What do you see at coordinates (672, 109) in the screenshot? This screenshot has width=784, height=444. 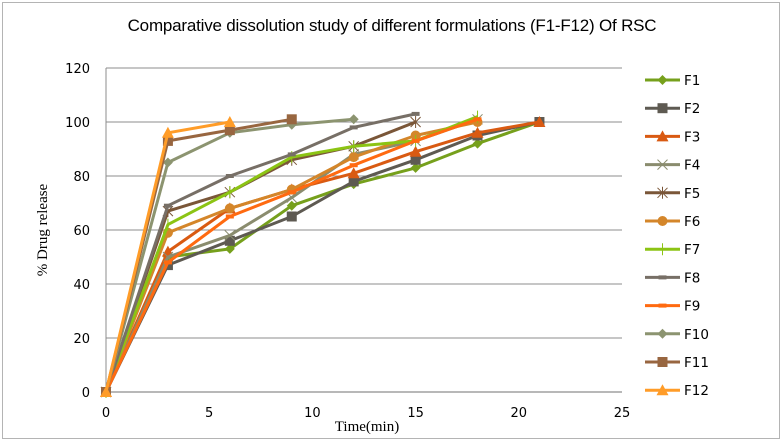 I see `legend-item-f2: F2` at bounding box center [672, 109].